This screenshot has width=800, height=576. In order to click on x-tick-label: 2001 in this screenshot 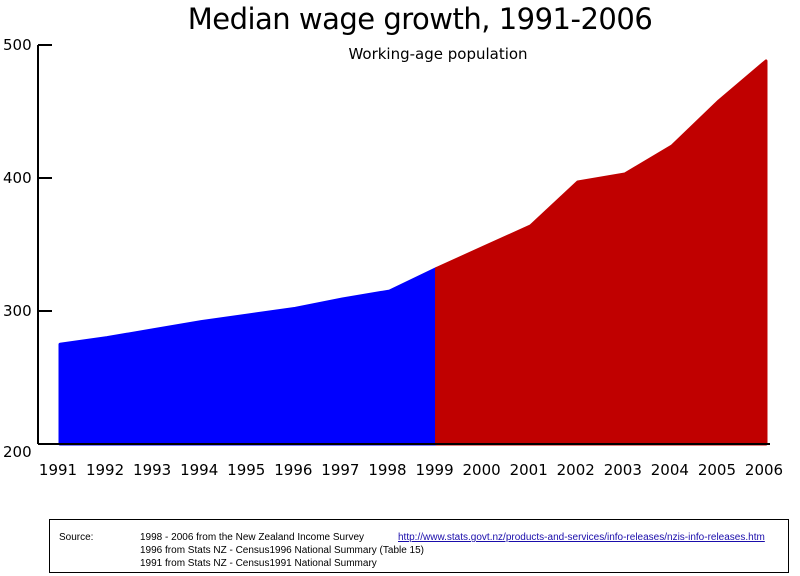, I will do `click(529, 470)`.